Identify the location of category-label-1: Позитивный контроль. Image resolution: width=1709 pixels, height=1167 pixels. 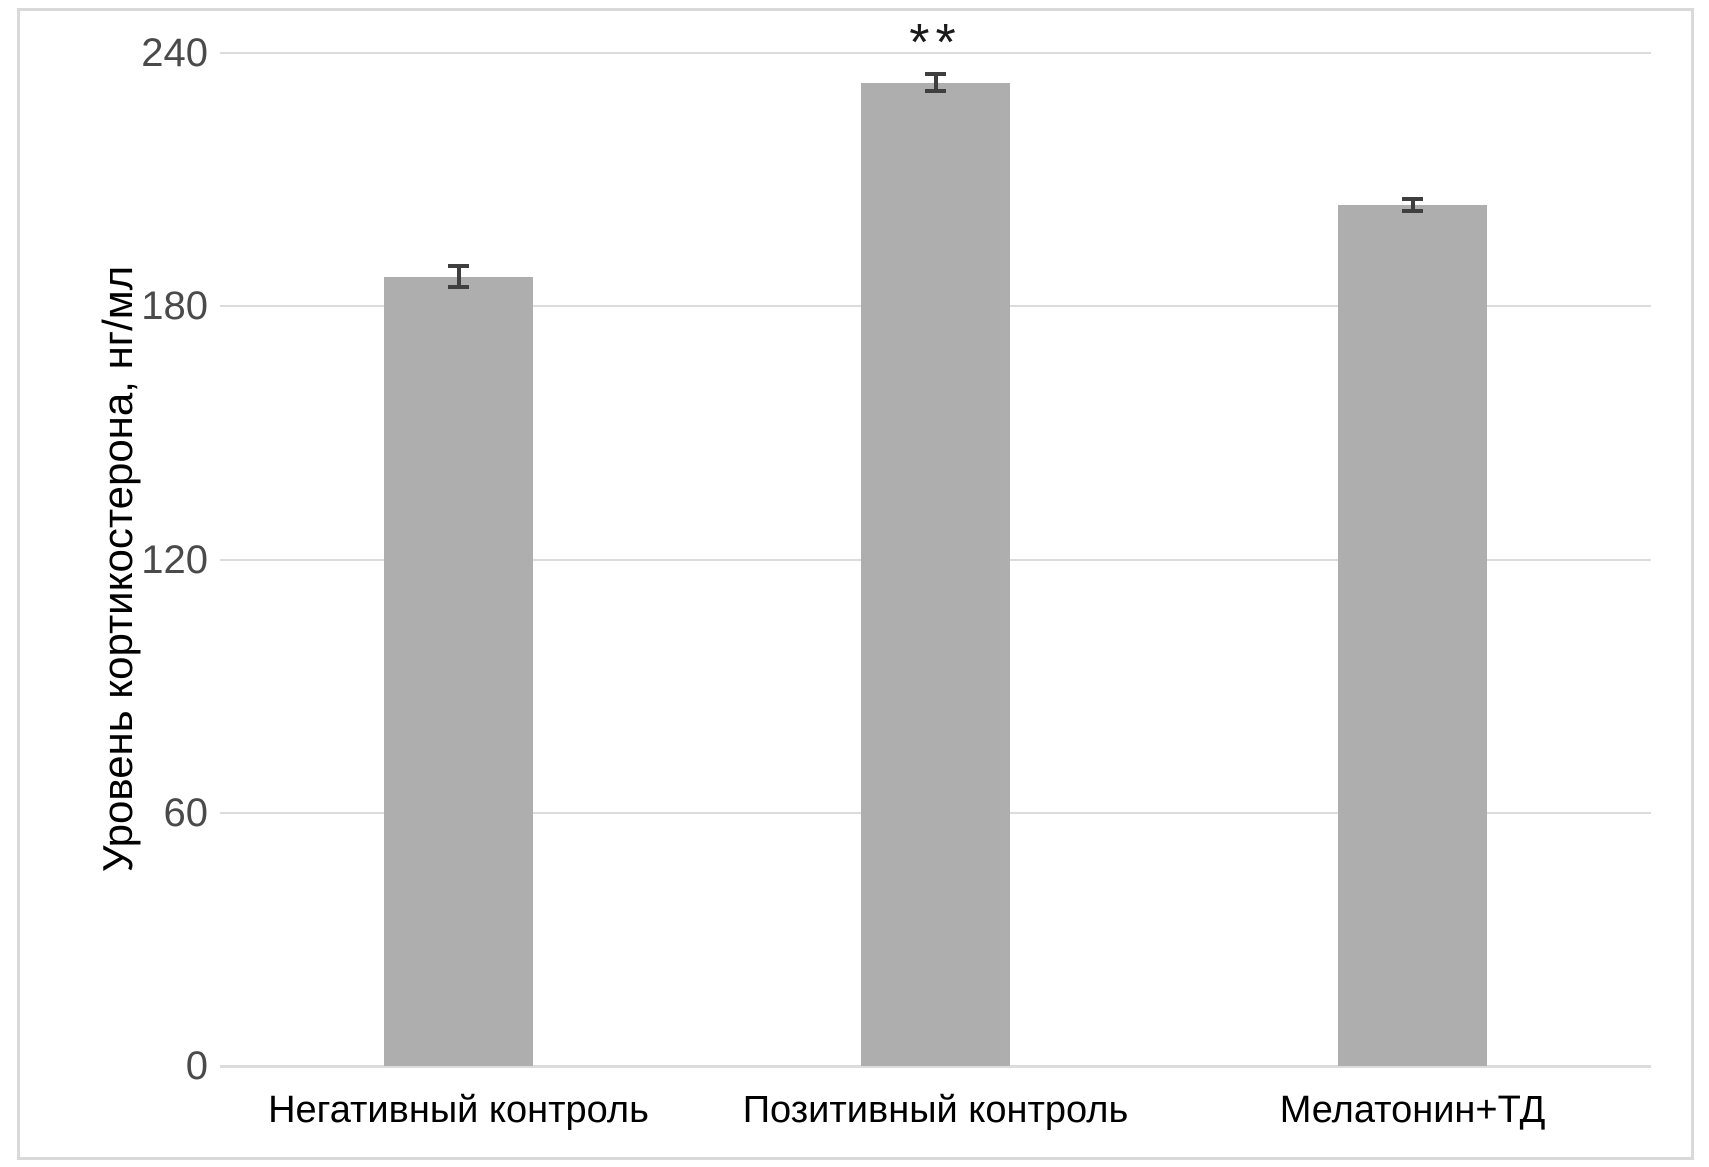
(935, 1110).